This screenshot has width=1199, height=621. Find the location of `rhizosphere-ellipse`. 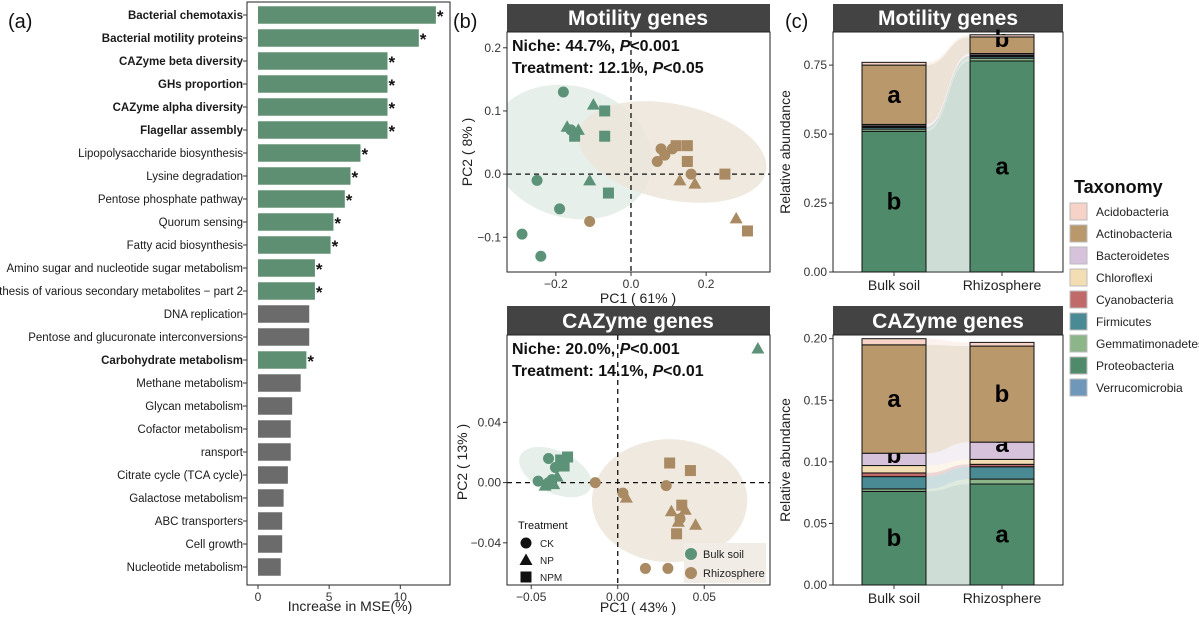

rhizosphere-ellipse is located at coordinates (669, 501).